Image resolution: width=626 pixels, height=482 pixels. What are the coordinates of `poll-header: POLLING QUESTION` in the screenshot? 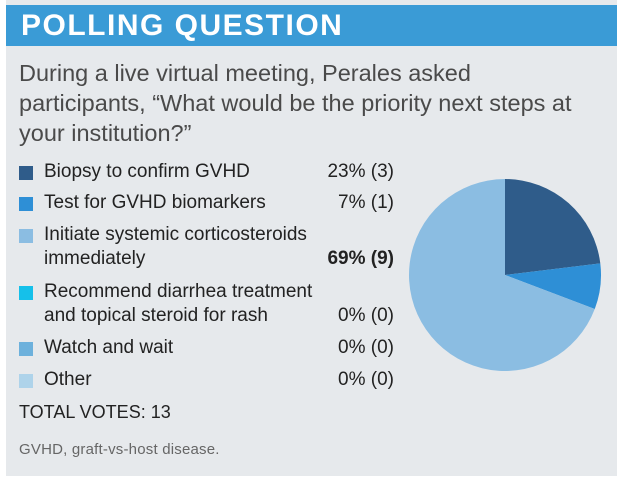 It's located at (311, 25).